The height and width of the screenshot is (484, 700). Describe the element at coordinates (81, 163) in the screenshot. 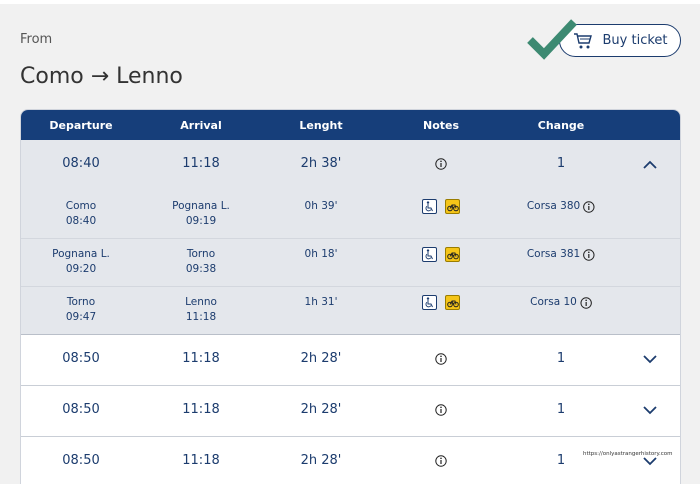

I see `departure-time: 08:40` at that location.